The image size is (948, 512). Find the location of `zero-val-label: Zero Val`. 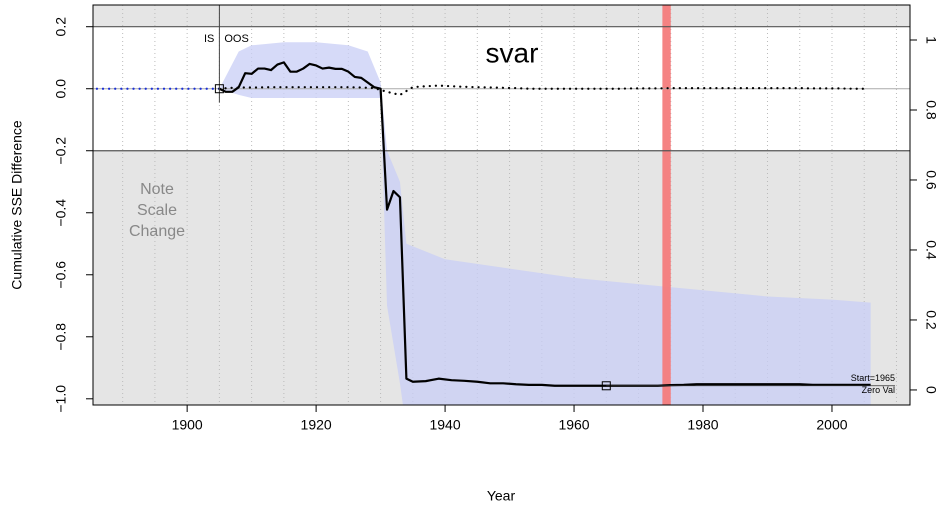

zero-val-label: Zero Val is located at coordinates (878, 390).